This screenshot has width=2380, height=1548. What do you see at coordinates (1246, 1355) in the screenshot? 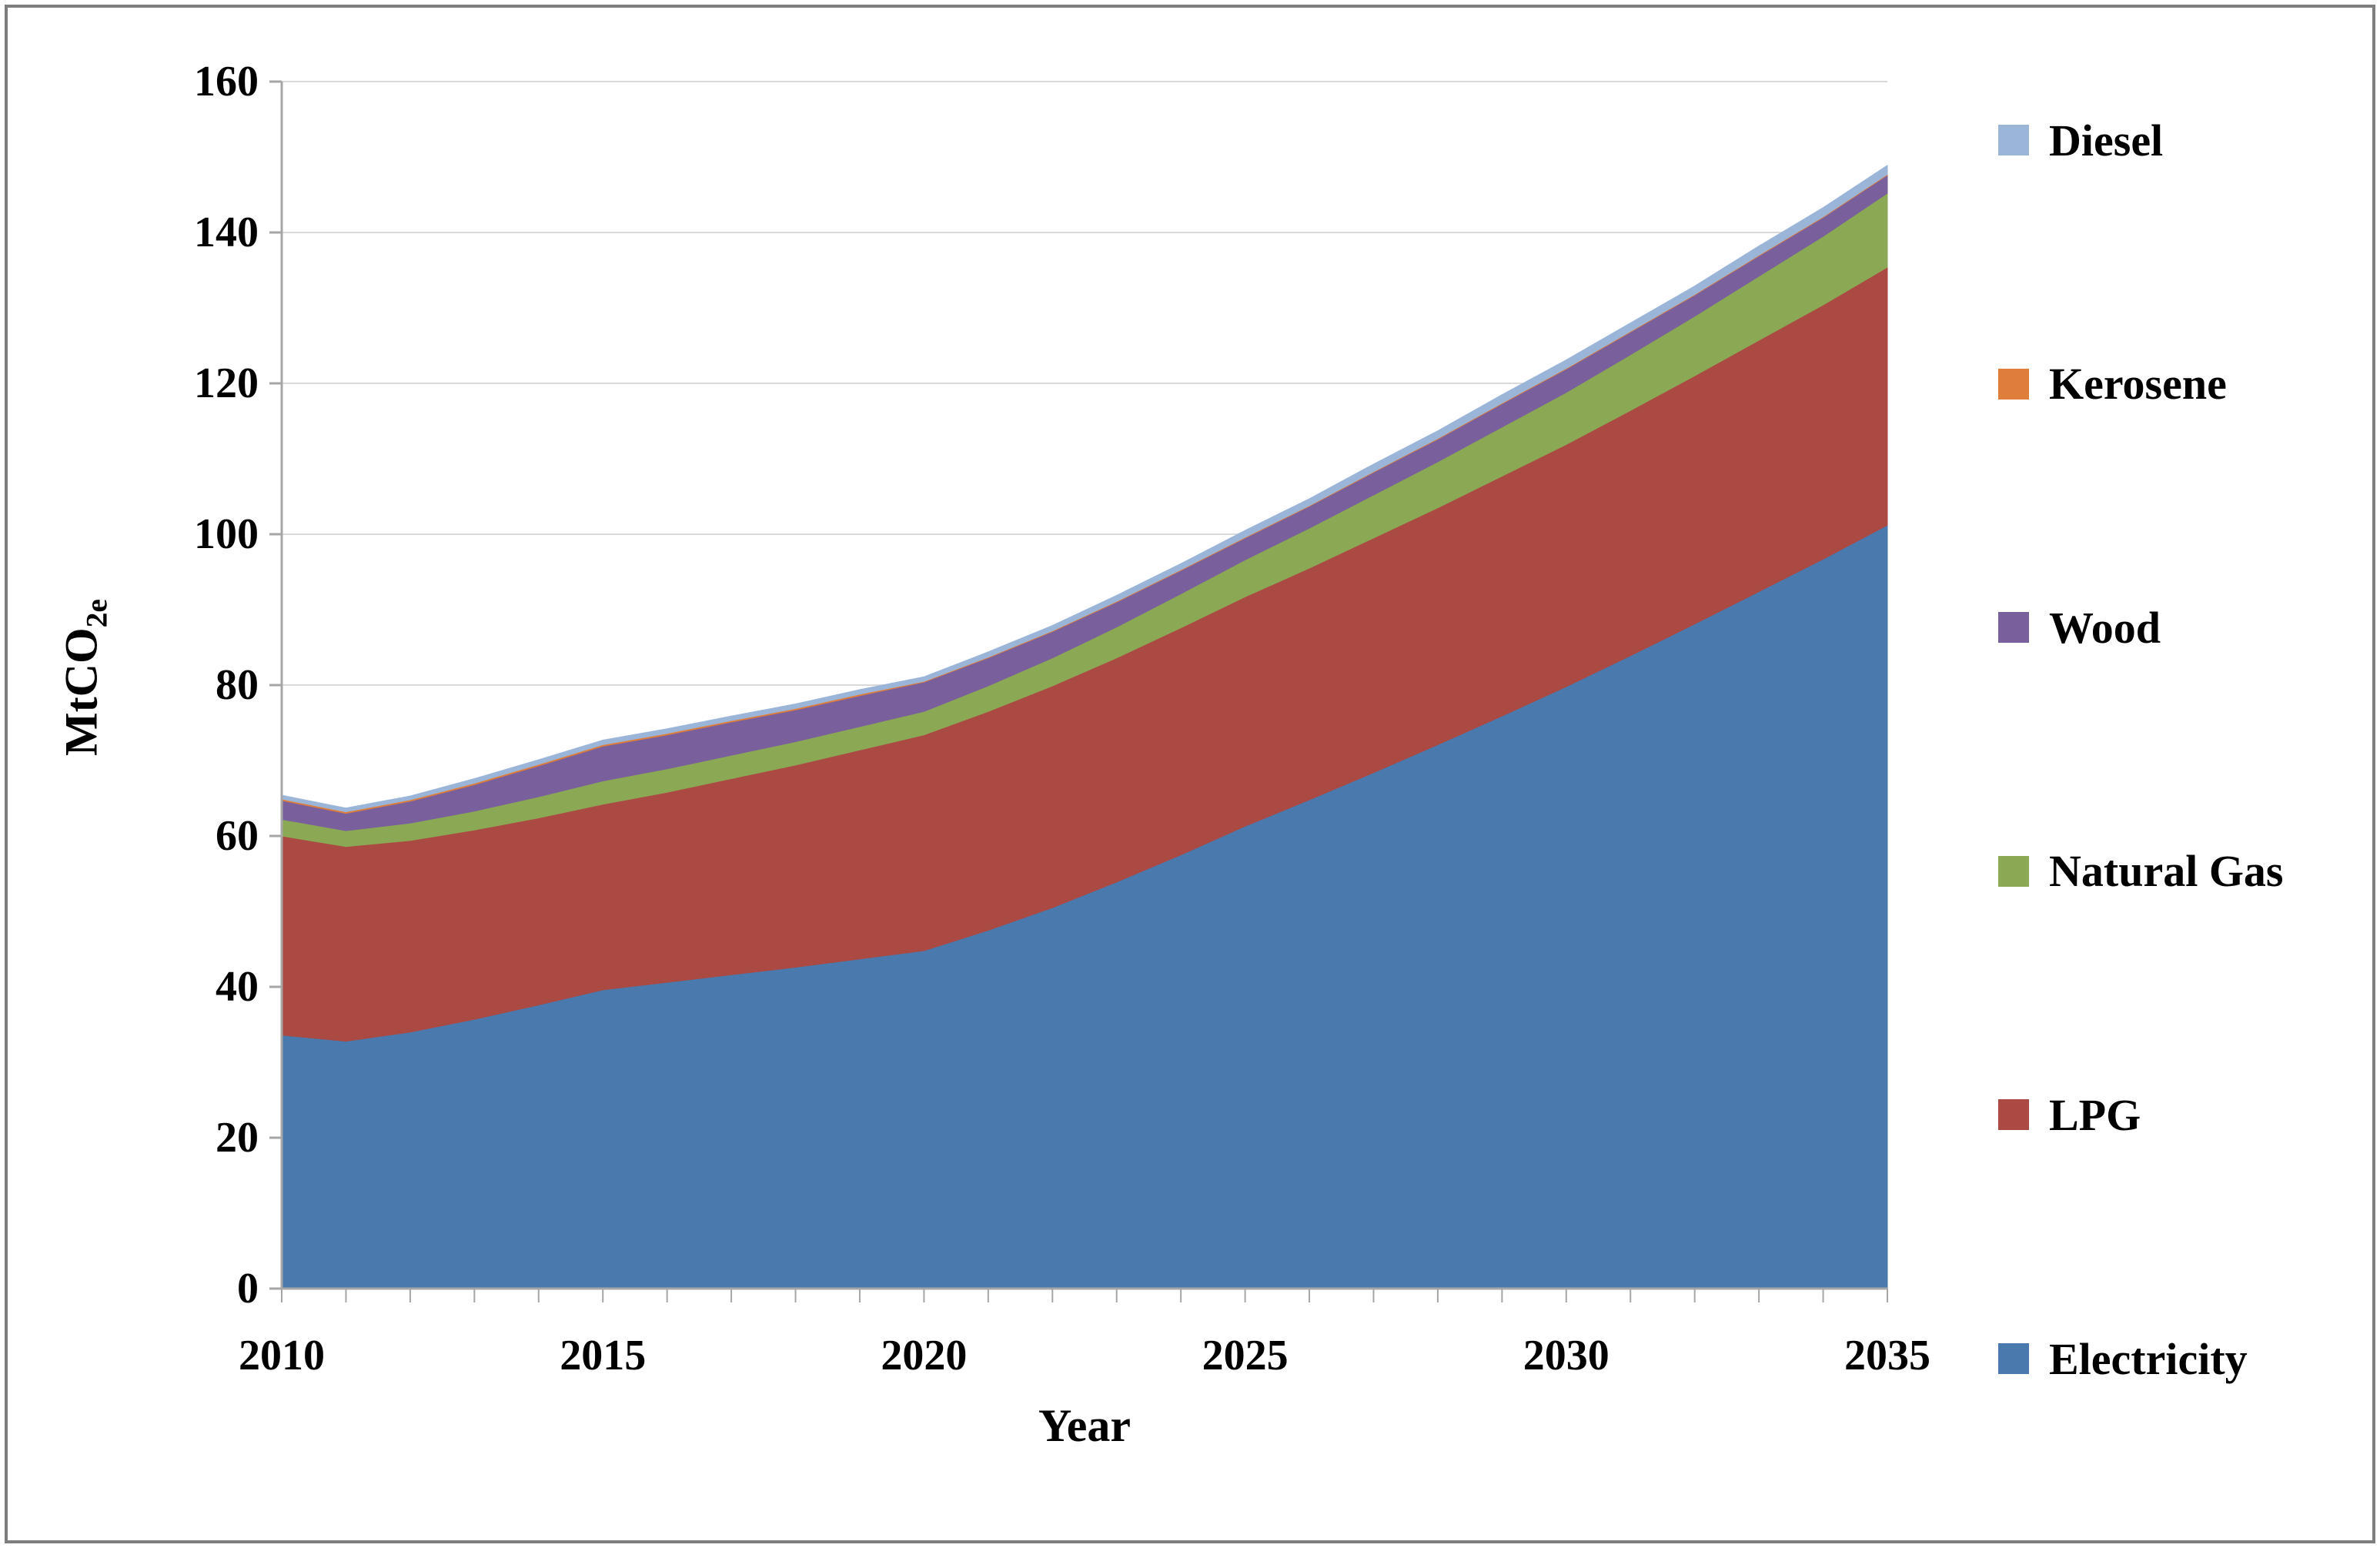
I see `x-tick-label-2025: 2025` at bounding box center [1246, 1355].